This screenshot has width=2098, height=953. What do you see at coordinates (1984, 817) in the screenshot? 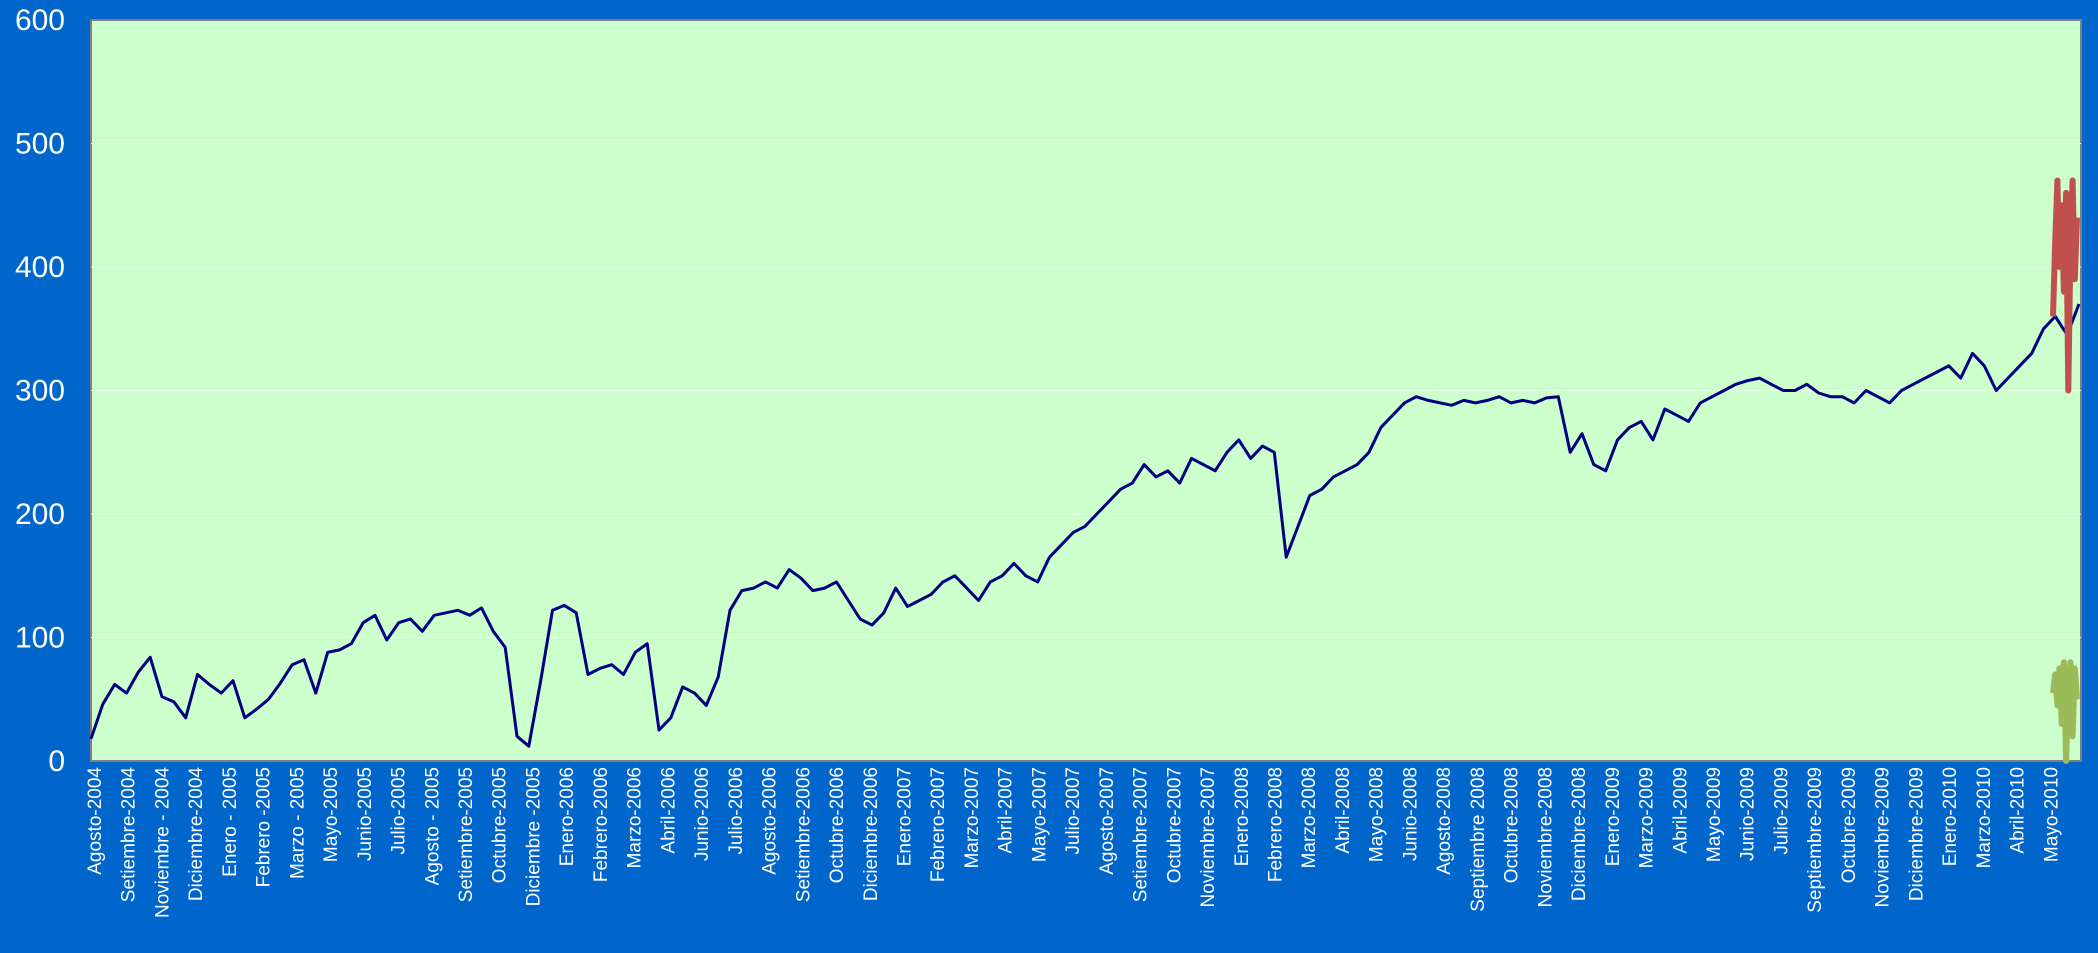
I see `x-tick-label: Marzo-2010` at bounding box center [1984, 817].